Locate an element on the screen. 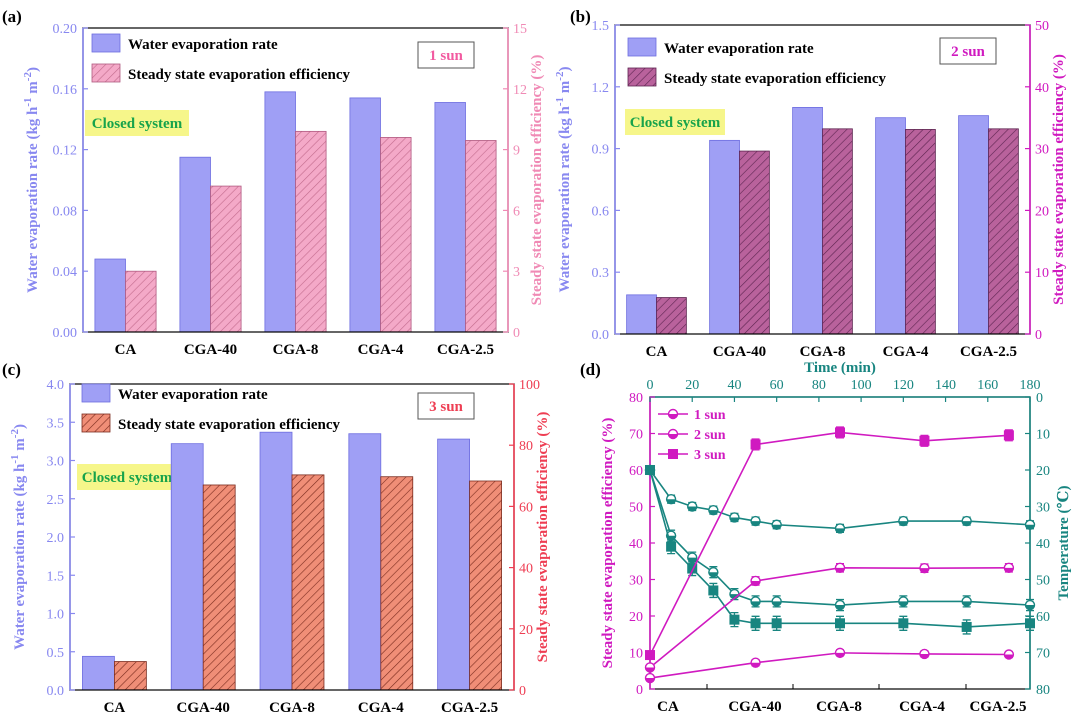 The height and width of the screenshot is (716, 1080). closed-system-label-a: Closed system is located at coordinates (137, 124).